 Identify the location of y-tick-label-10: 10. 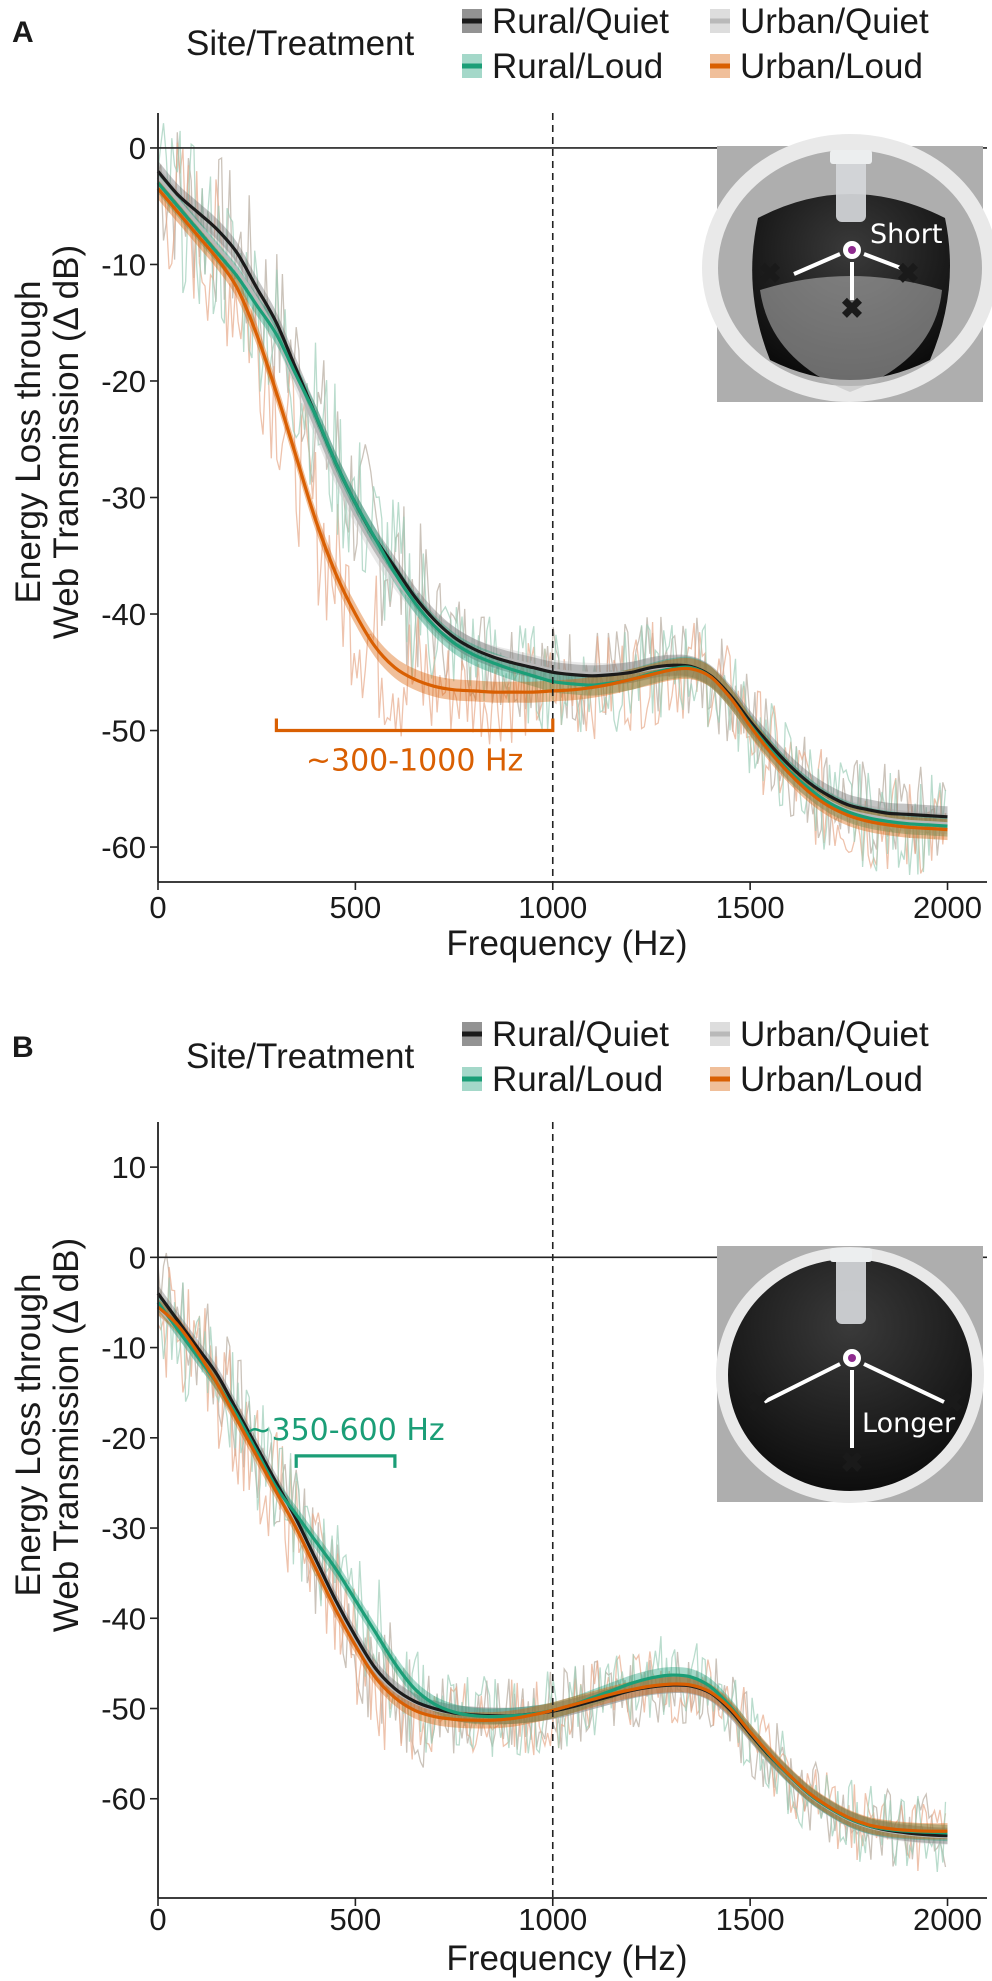
(129, 1167).